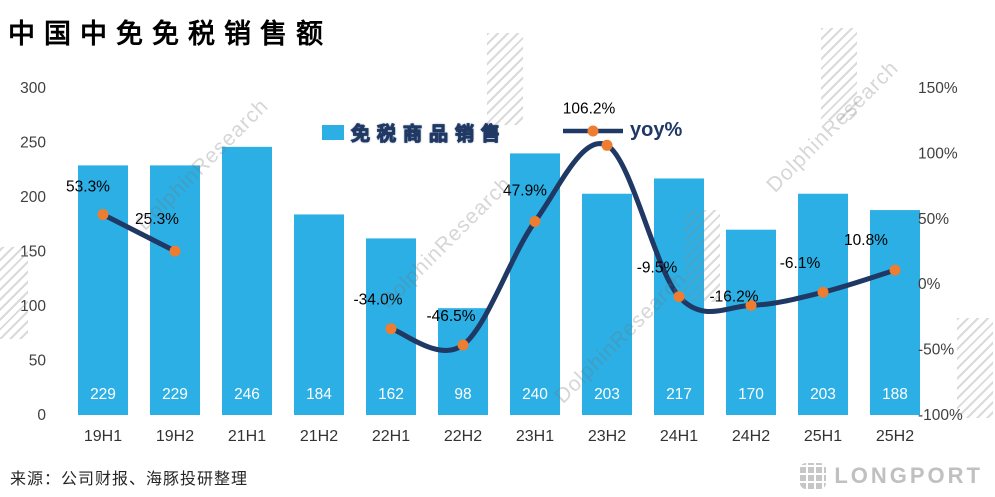 Image resolution: width=995 pixels, height=497 pixels. Describe the element at coordinates (733, 296) in the screenshot. I see `yoy-point-label: -16.2%` at that location.